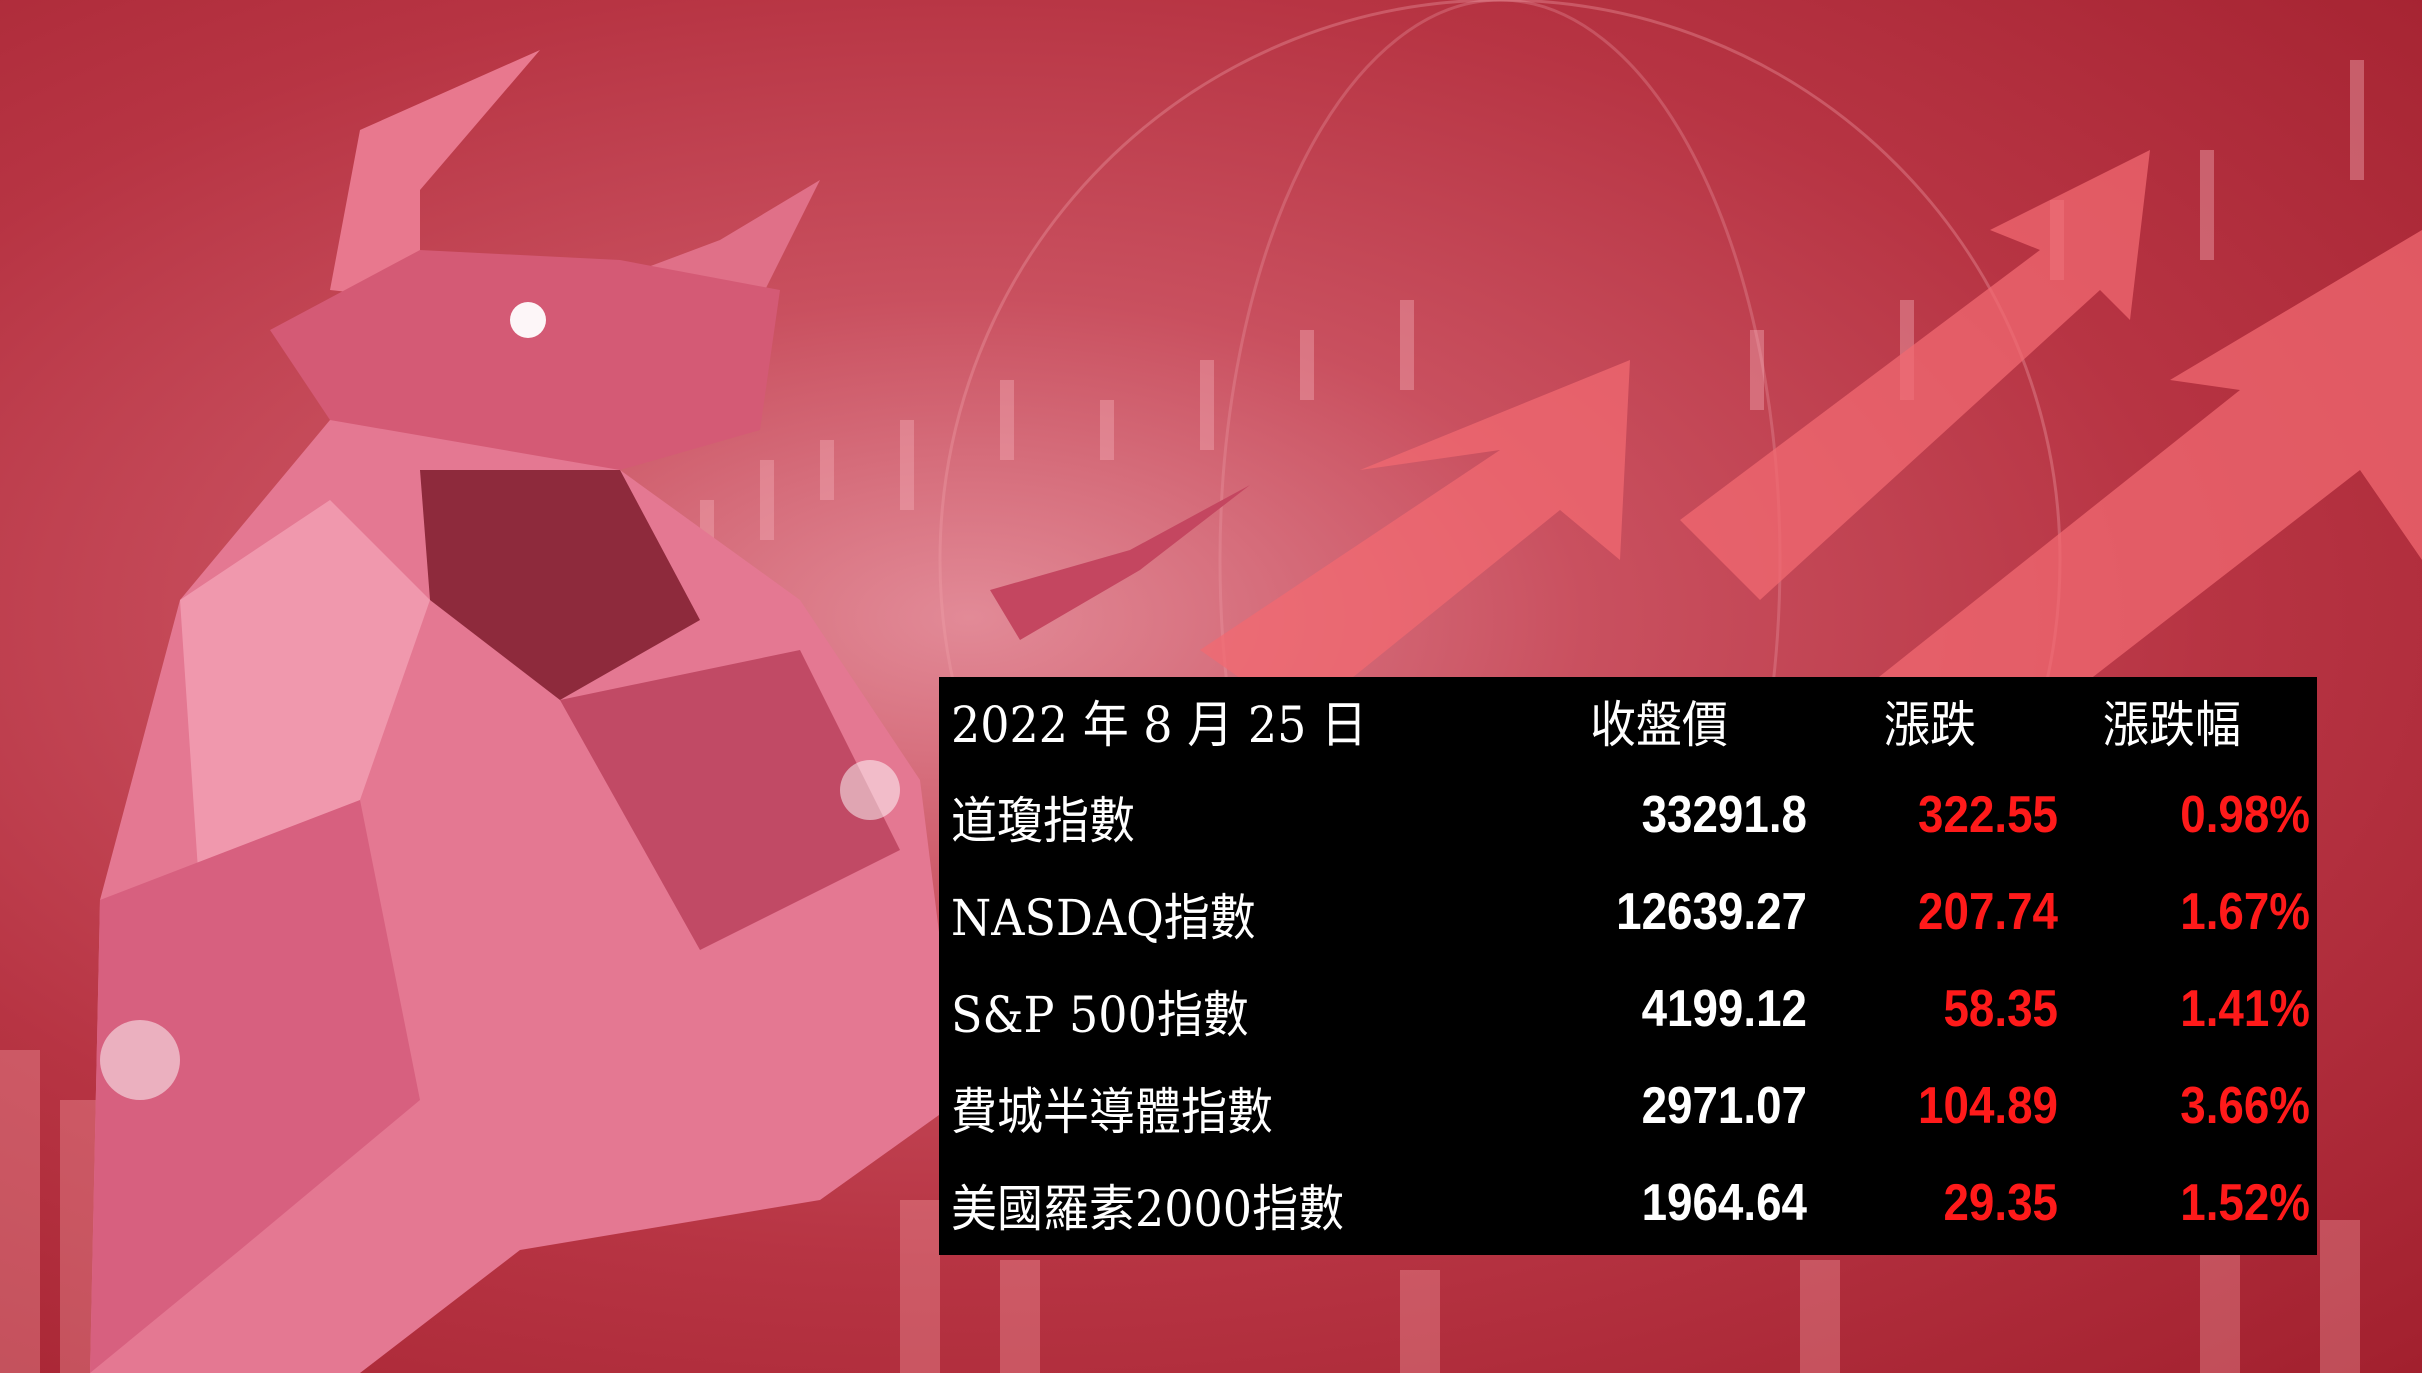 This screenshot has height=1373, width=2422. I want to click on change-value: 29.35, so click(2000, 1203).